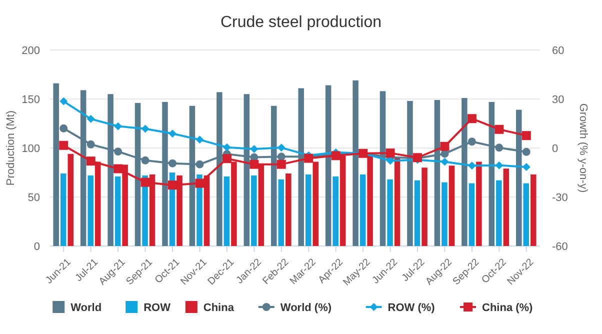 Image resolution: width=602 pixels, height=334 pixels. I want to click on y-tick-label: 150, so click(31, 100).